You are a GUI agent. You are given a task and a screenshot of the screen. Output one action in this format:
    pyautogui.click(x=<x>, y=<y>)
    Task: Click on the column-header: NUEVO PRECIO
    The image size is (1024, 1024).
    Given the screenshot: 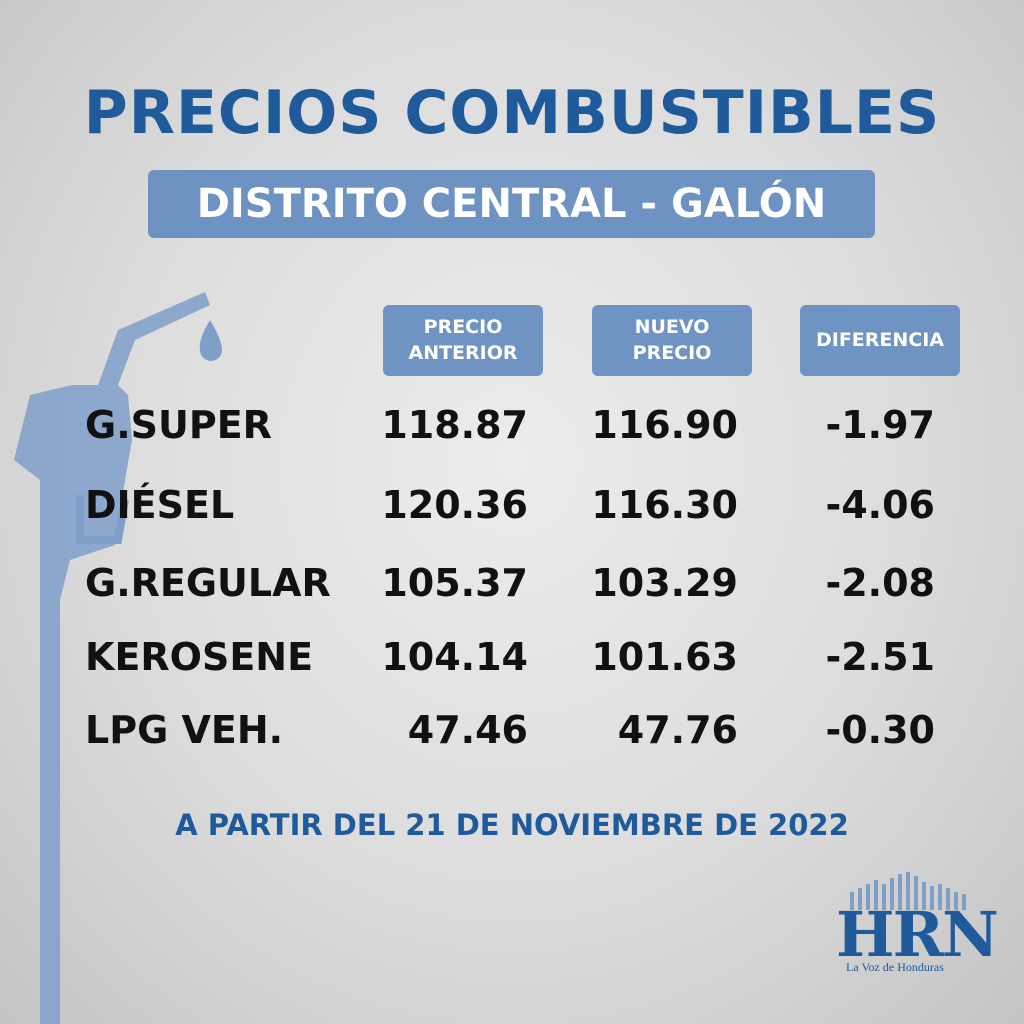 What is the action you would take?
    pyautogui.click(x=672, y=340)
    